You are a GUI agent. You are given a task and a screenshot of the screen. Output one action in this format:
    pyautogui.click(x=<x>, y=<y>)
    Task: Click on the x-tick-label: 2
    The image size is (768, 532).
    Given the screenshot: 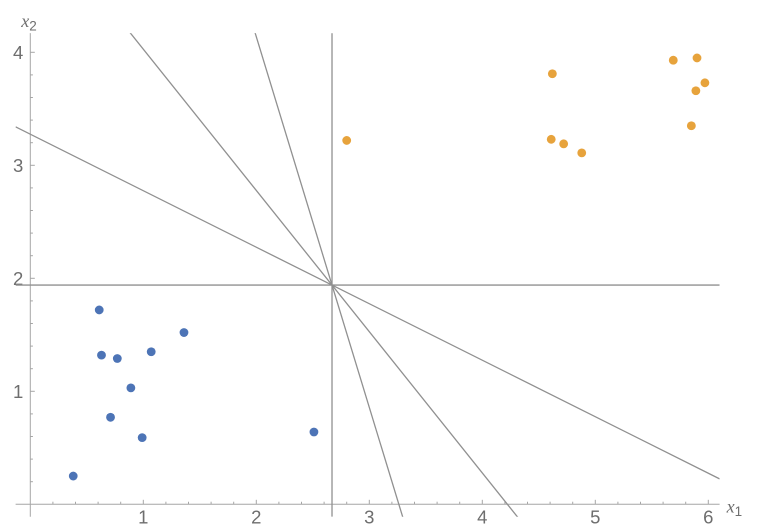 What is the action you would take?
    pyautogui.click(x=256, y=516)
    